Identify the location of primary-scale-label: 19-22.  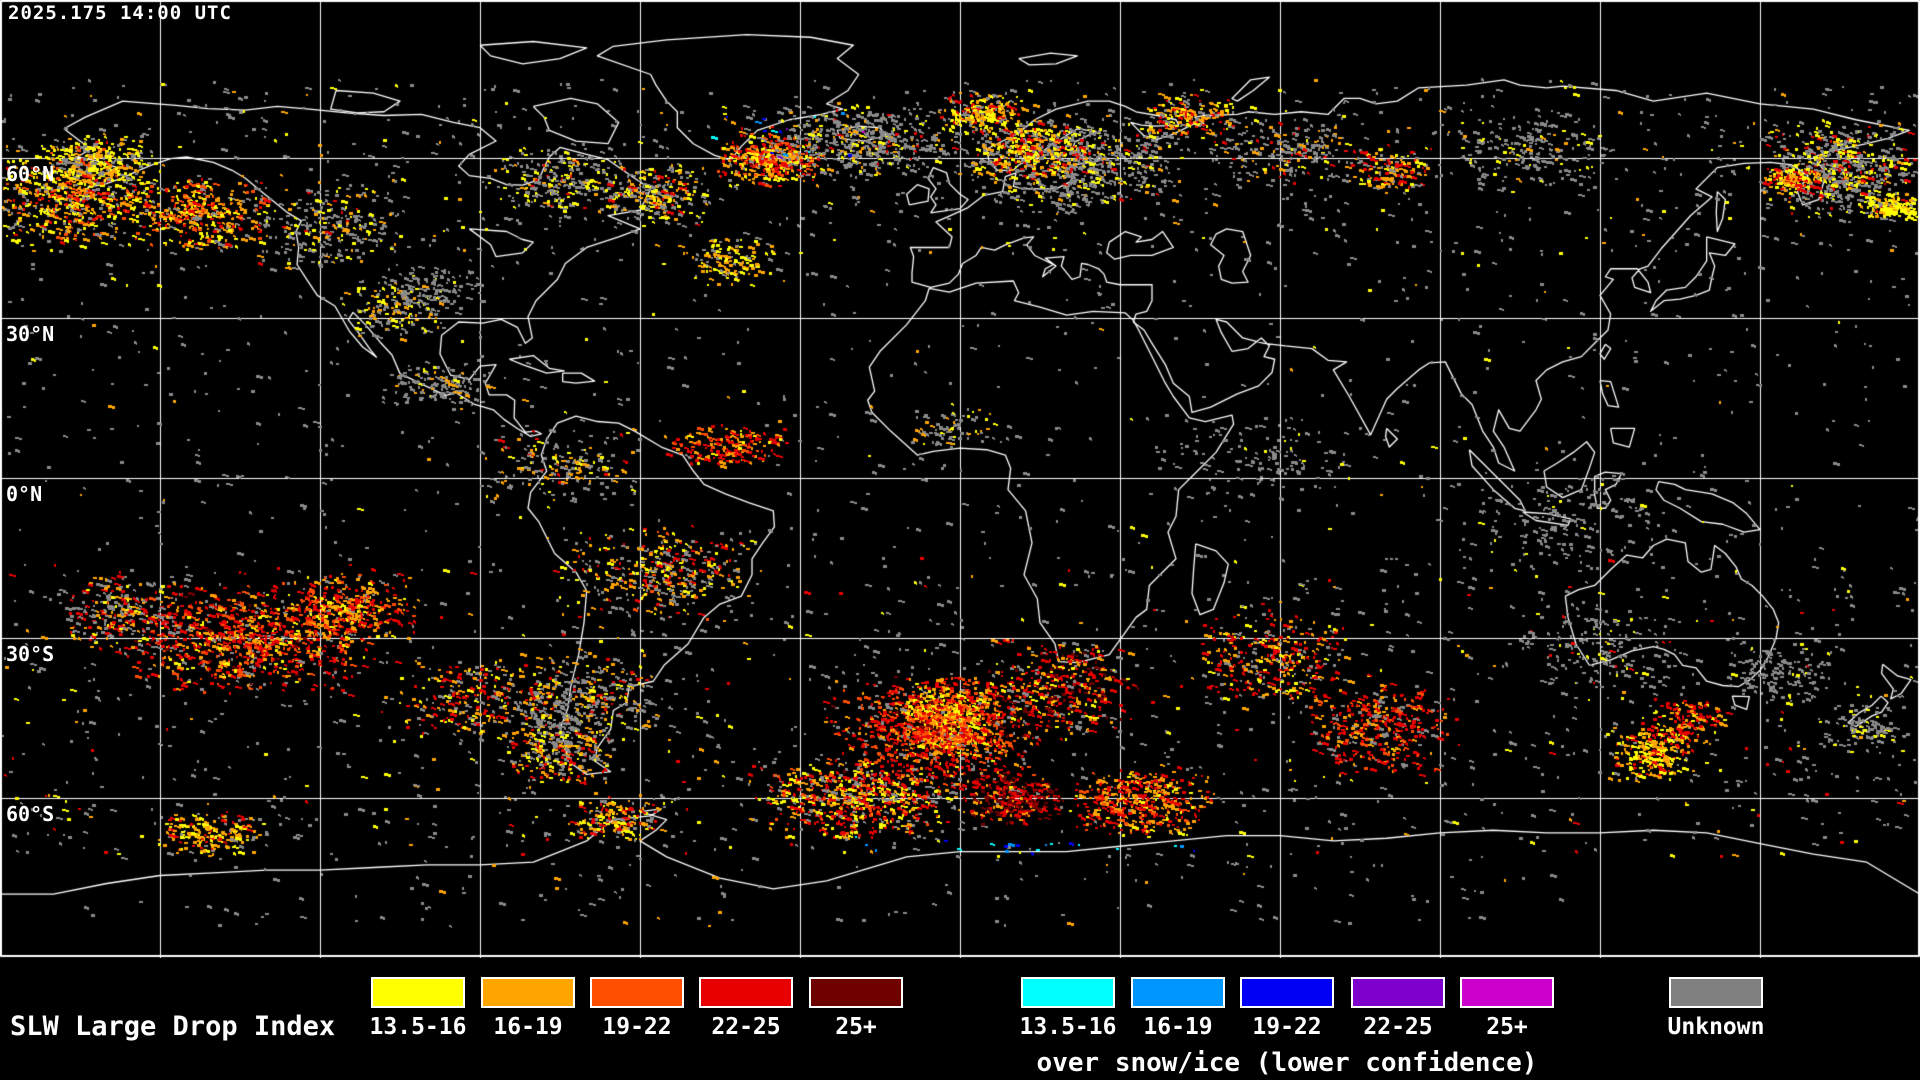
(637, 1027).